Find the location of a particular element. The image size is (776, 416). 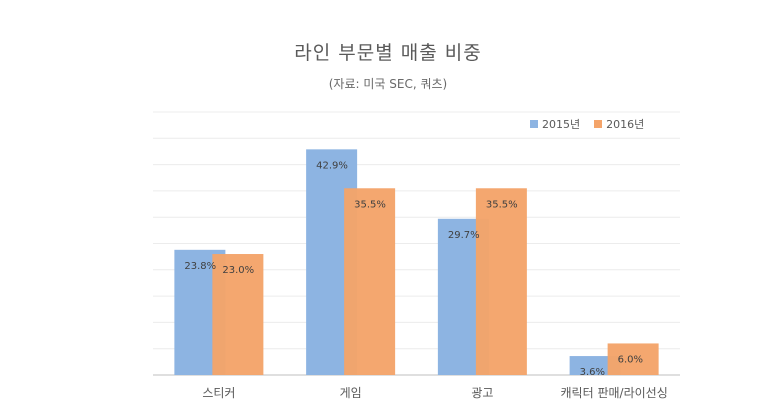

data-label-2015-3: 3.6% is located at coordinates (592, 372).